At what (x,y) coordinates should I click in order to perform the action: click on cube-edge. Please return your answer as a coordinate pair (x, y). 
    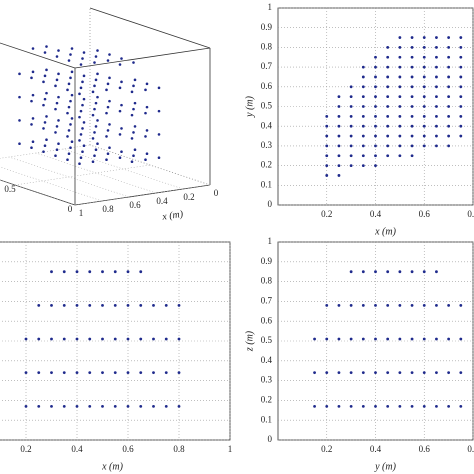
    Looking at the image, I should click on (150, 28).